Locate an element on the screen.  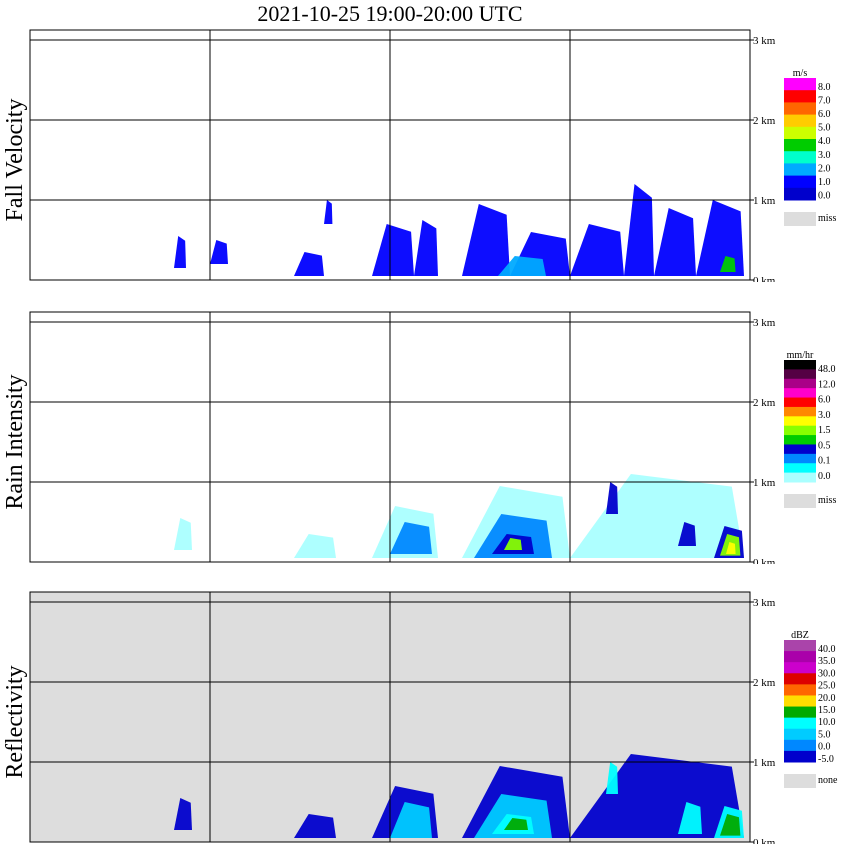
legend-unit: mm/hr is located at coordinates (800, 355).